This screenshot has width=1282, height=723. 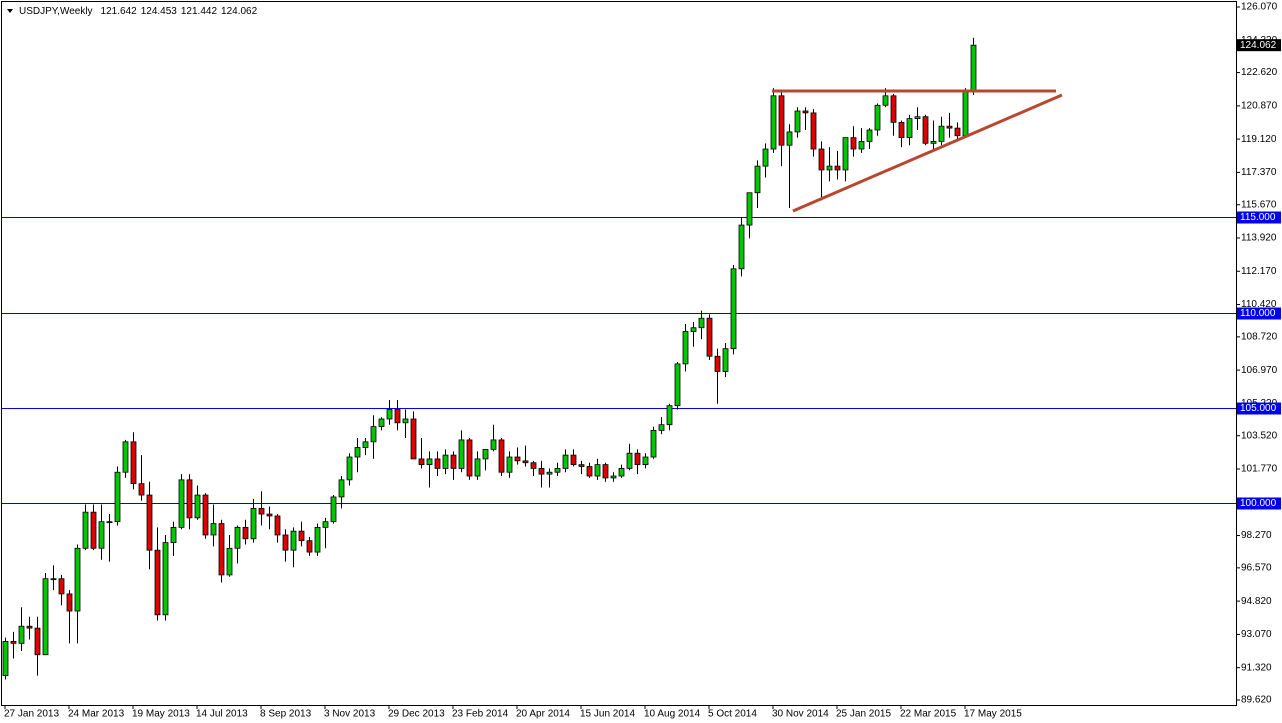 I want to click on x-tick-label: 30 Nov 2014, so click(x=800, y=714).